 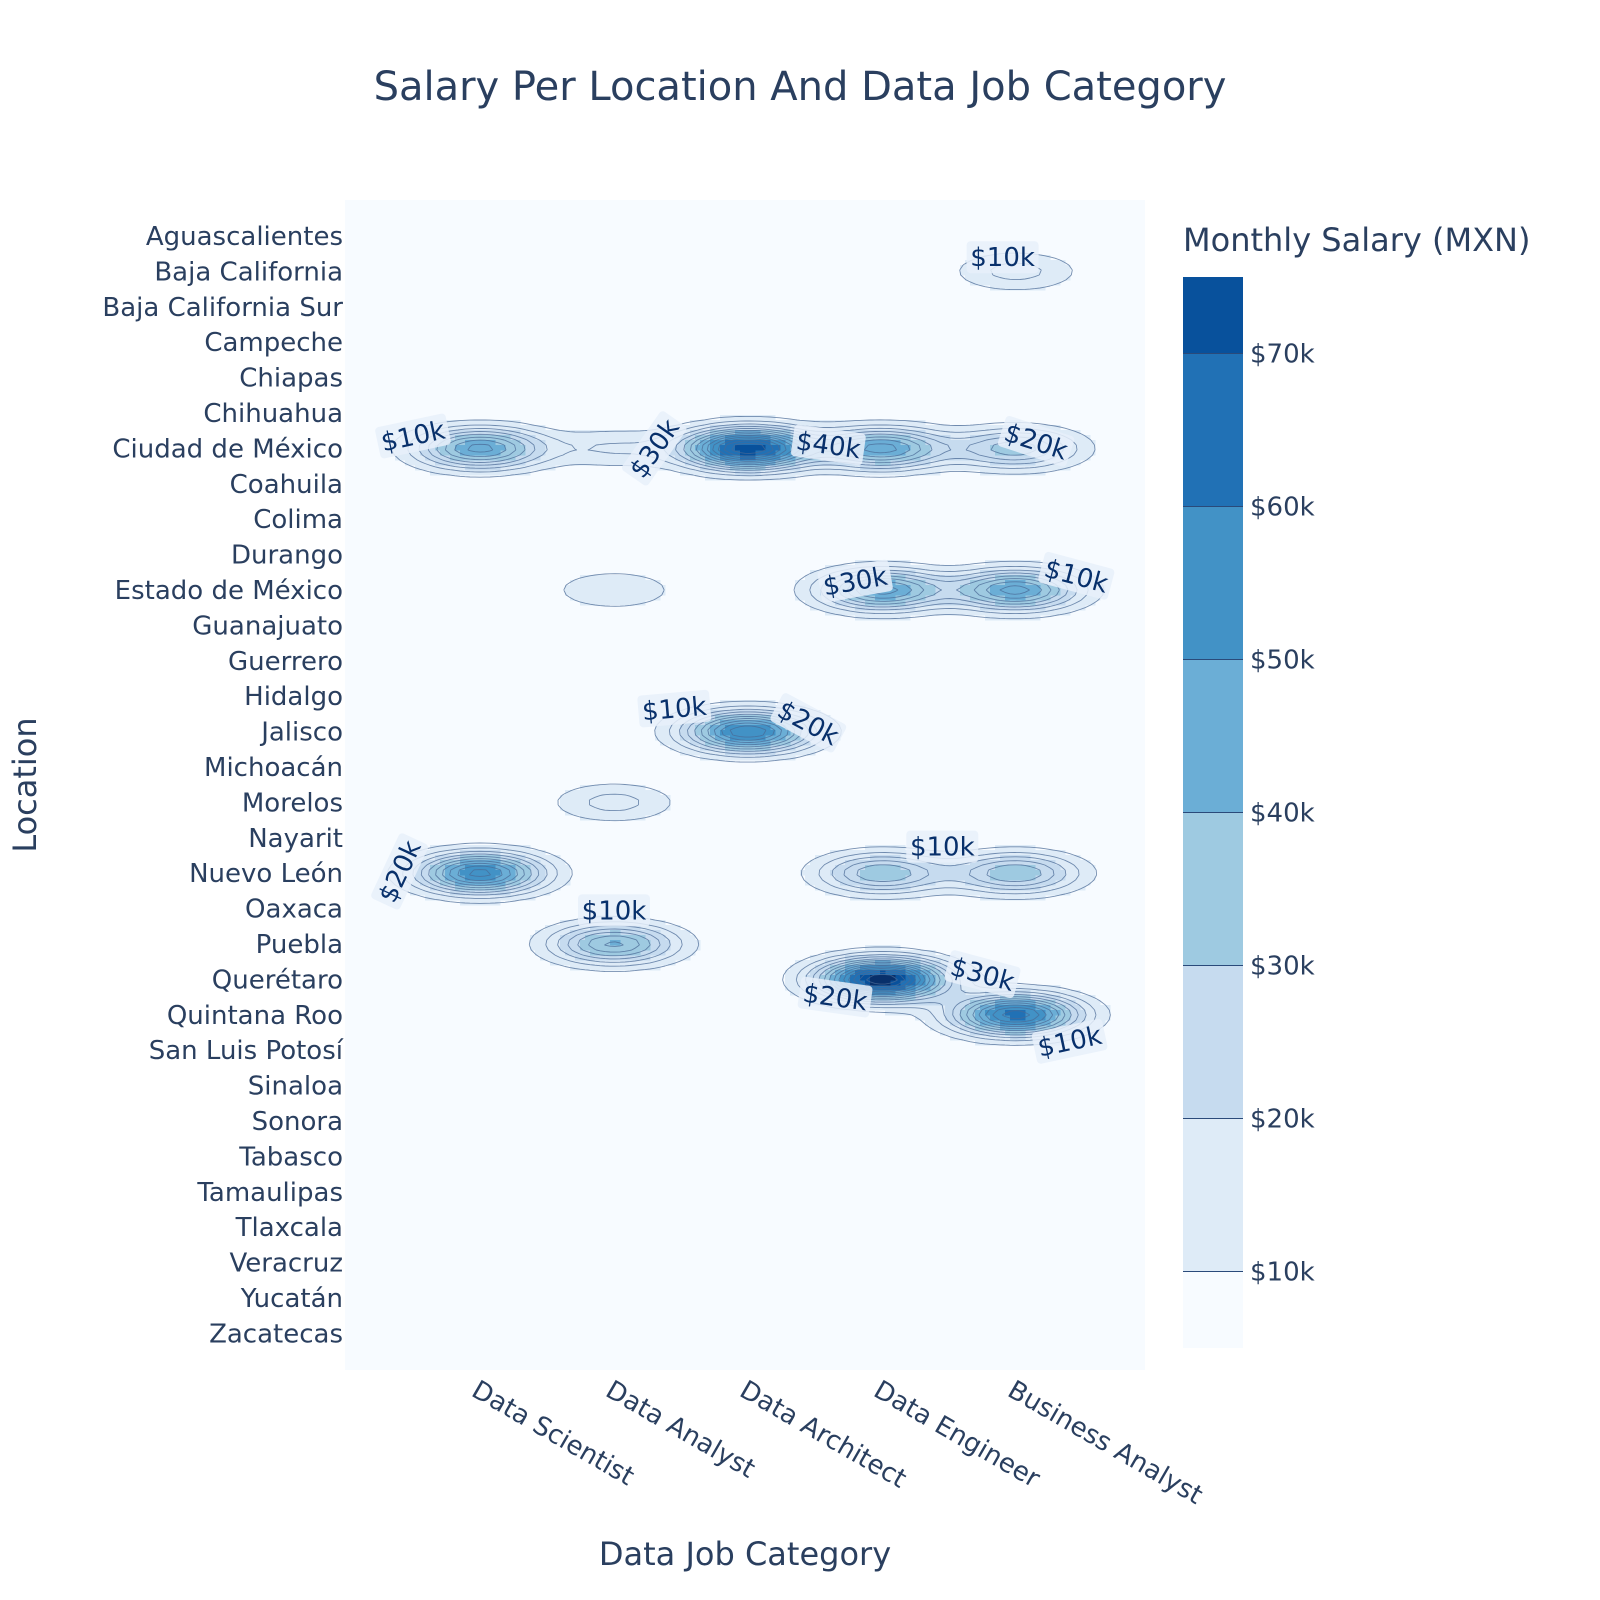 What do you see at coordinates (295, 839) in the screenshot?
I see `y-tick-nayarit: Nayarit` at bounding box center [295, 839].